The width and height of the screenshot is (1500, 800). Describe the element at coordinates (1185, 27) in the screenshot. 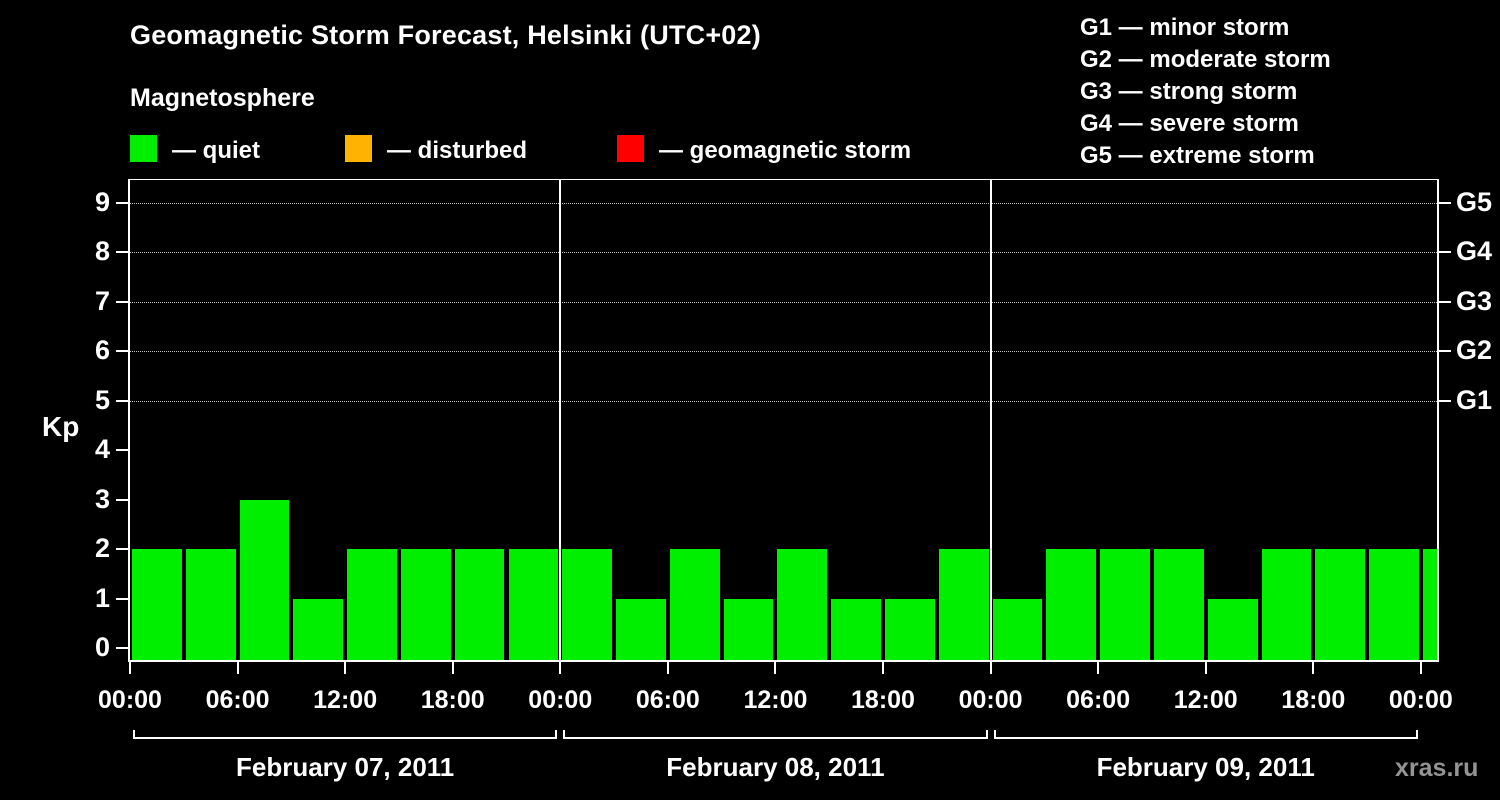

I see `g-legend-line-1: G1 — minor storm` at that location.